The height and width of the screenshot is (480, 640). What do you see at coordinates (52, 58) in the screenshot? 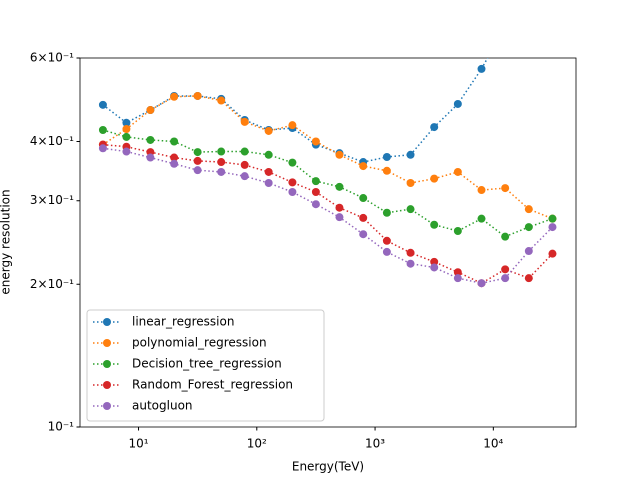
I see `y-tick-label: 6×10⁻¹` at bounding box center [52, 58].